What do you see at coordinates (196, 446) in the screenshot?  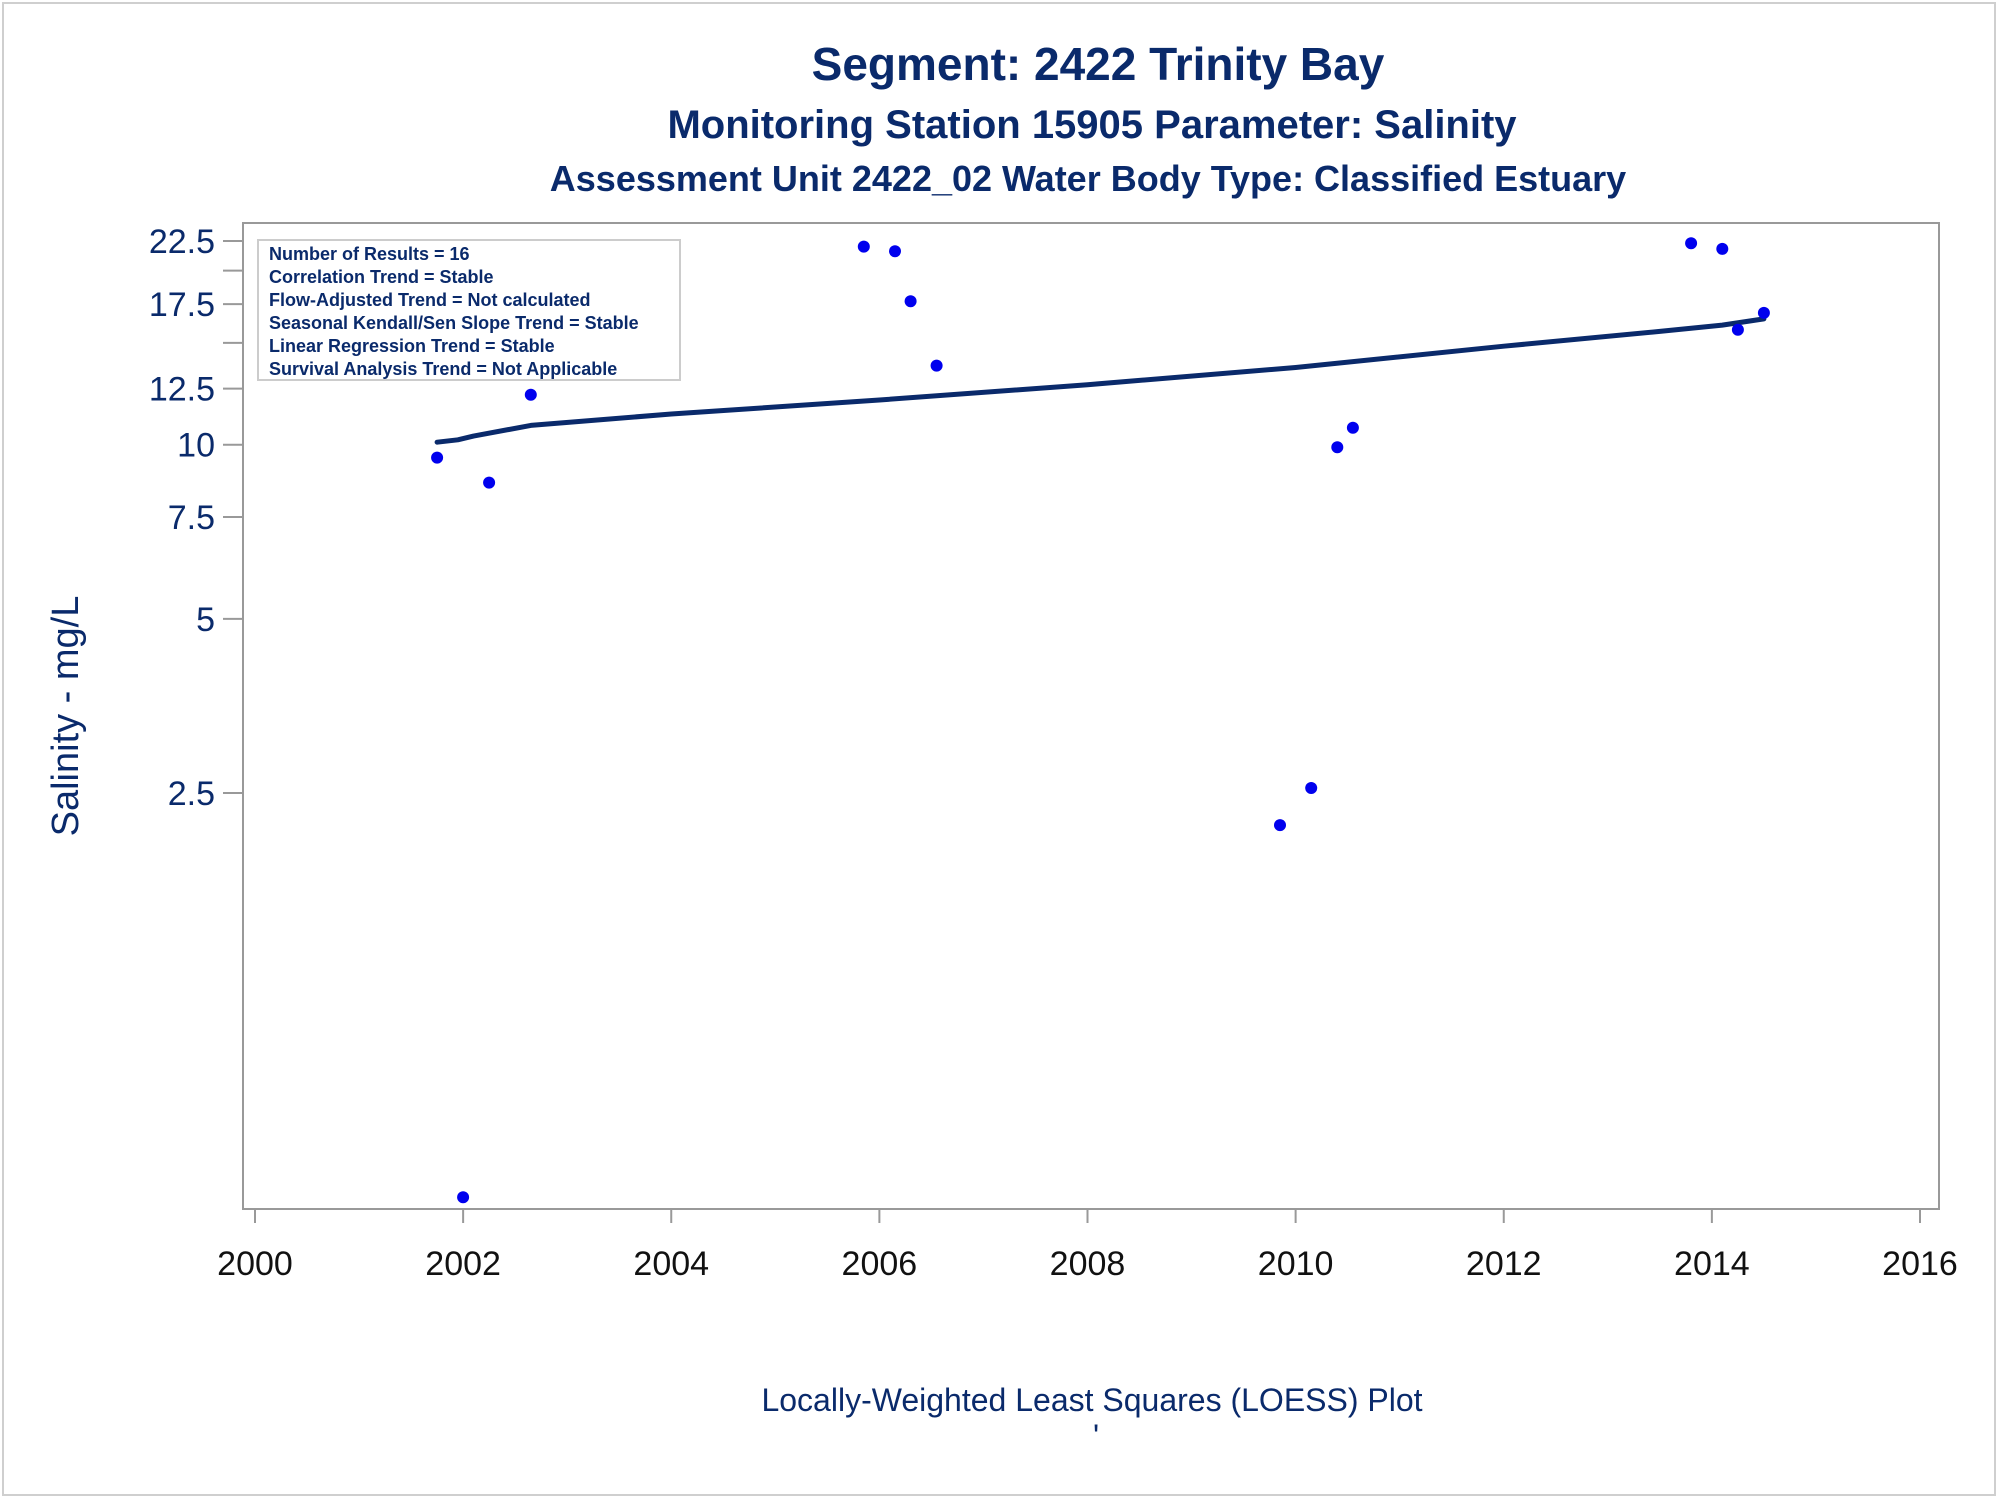 I see `y-tick-label: 10` at bounding box center [196, 446].